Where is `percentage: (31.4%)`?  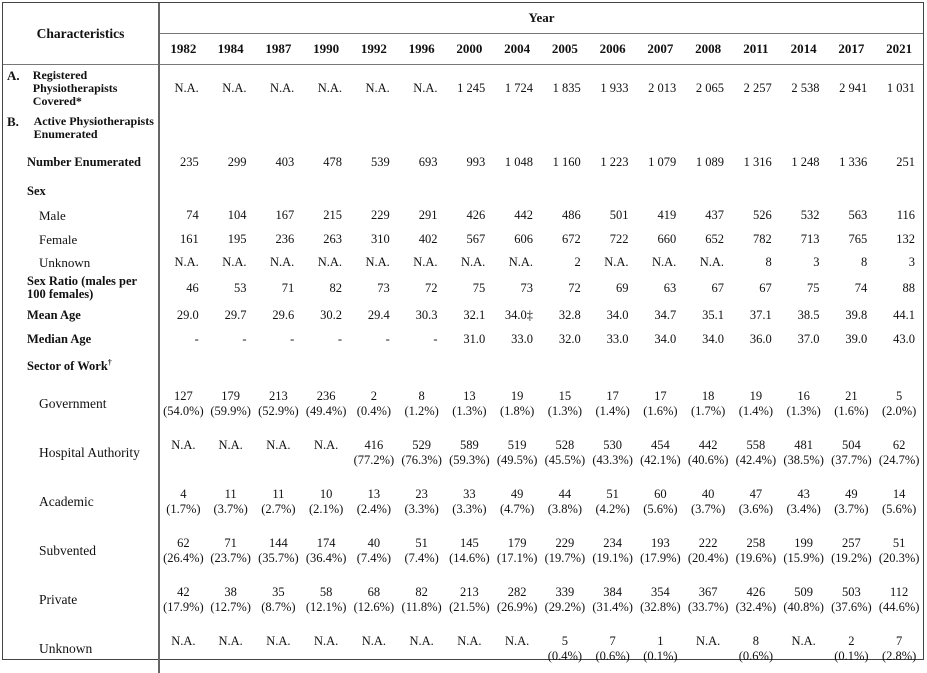 percentage: (31.4%) is located at coordinates (612, 606).